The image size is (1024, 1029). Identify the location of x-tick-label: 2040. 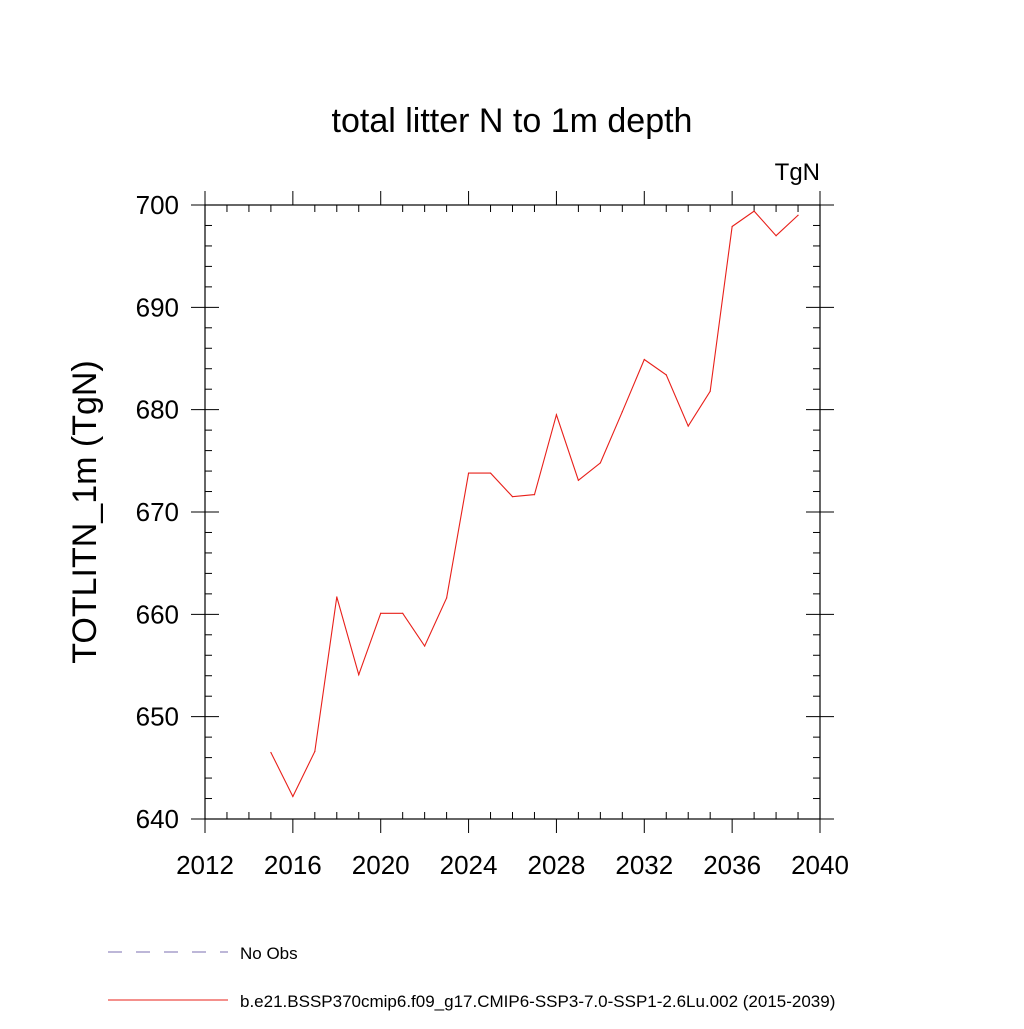
(820, 865).